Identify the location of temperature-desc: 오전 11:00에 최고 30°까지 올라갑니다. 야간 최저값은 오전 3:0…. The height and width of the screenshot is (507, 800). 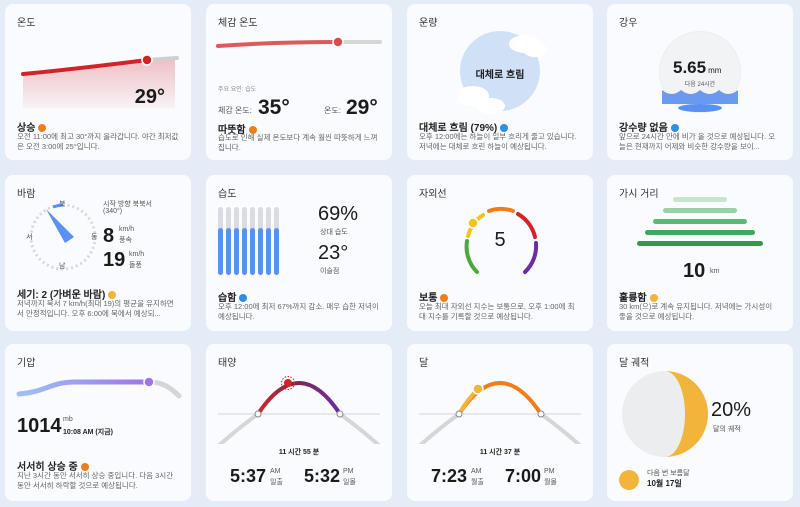
(98, 141).